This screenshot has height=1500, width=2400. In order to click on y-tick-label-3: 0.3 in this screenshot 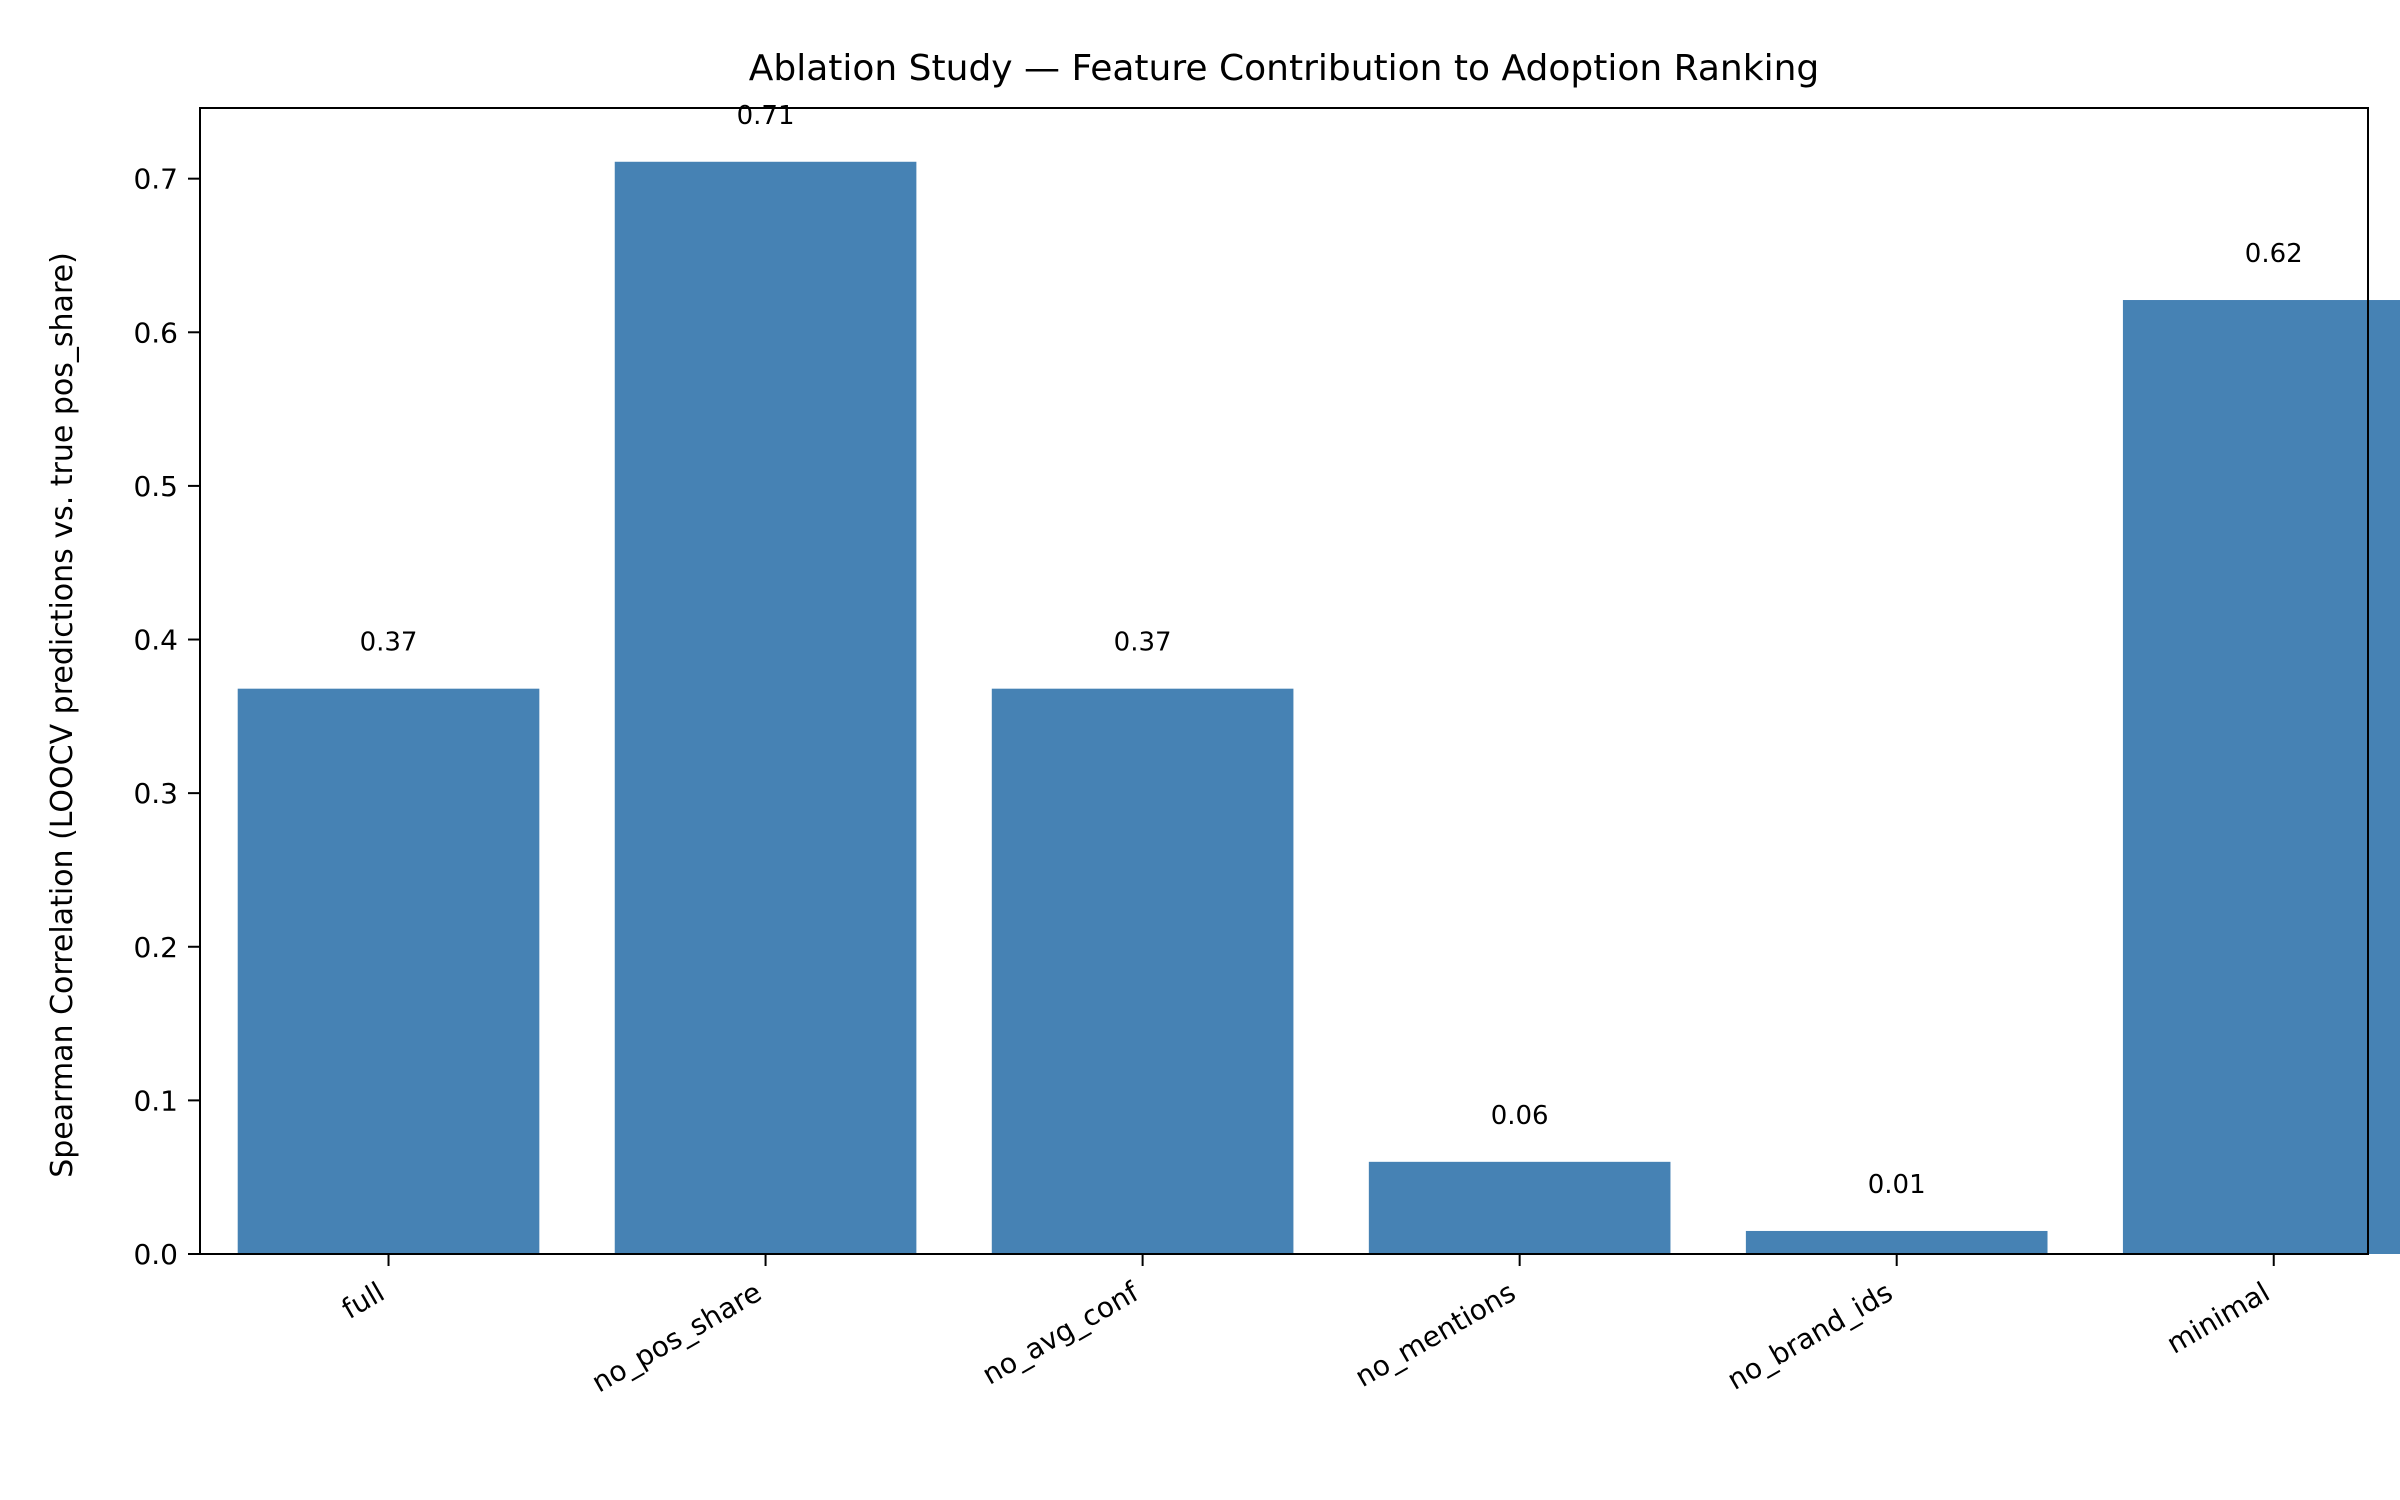, I will do `click(155, 793)`.